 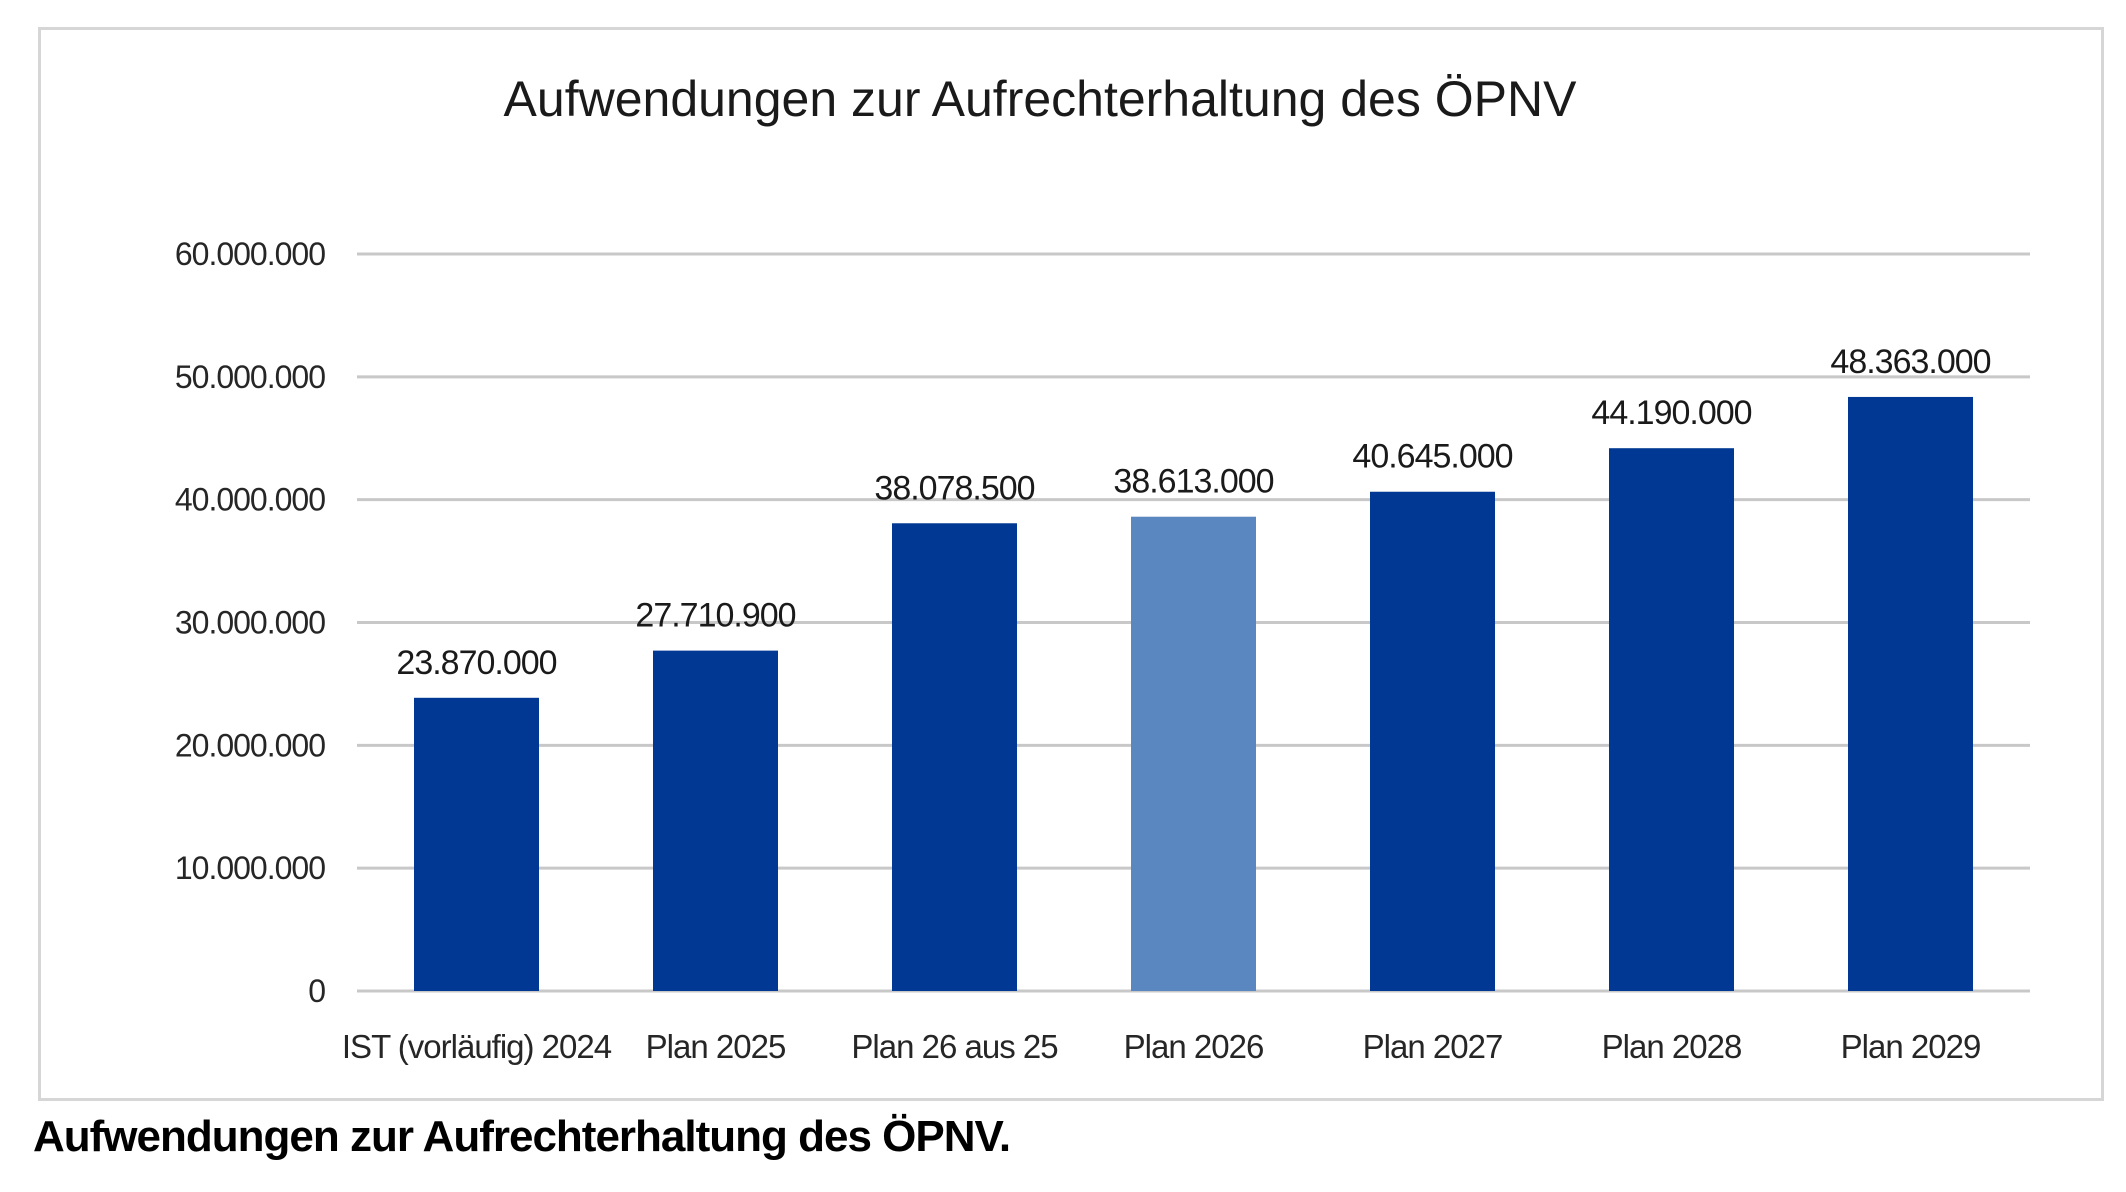 I want to click on data-label: 38.613.000, so click(x=1193, y=482).